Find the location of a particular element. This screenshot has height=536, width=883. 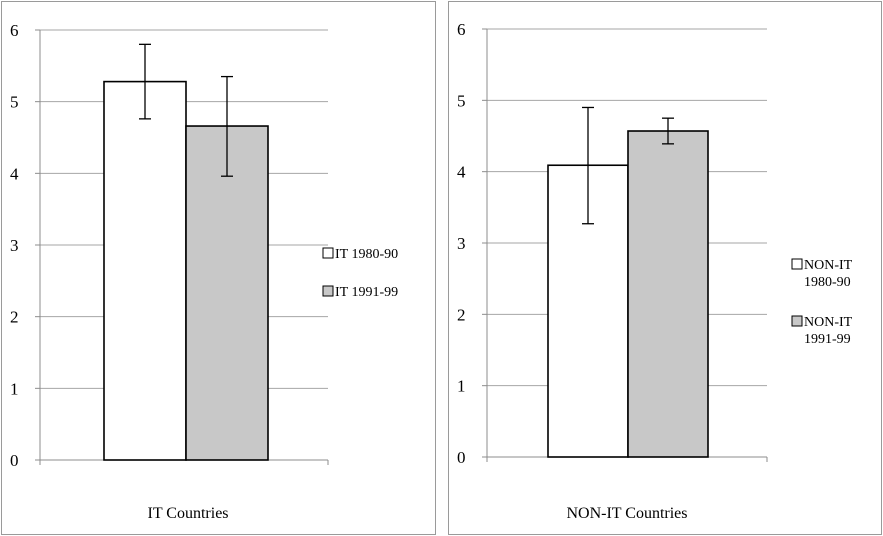

x-axis-label: IT Countries is located at coordinates (187, 513).